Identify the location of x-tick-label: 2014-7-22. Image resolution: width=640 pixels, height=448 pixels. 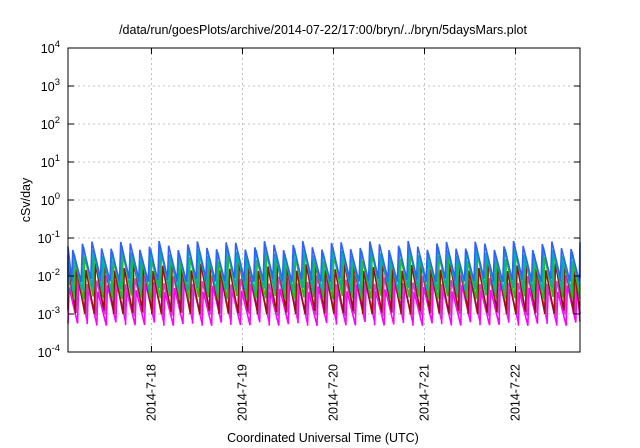
(516, 392).